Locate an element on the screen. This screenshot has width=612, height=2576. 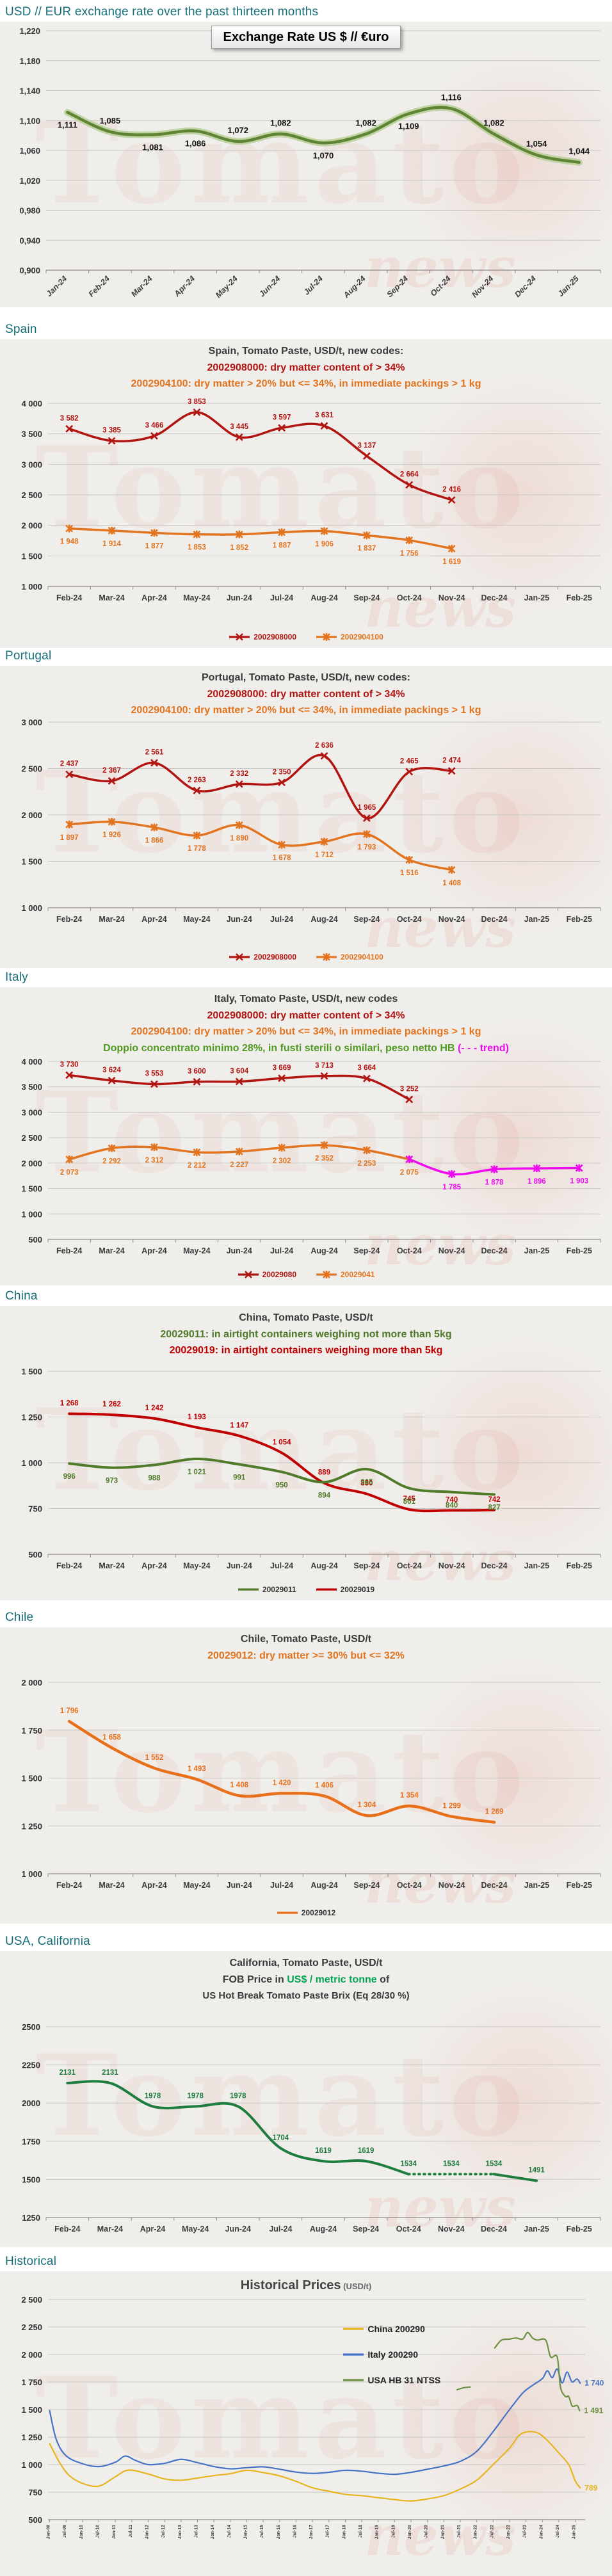
heading-text: Historical is located at coordinates (31, 2261).